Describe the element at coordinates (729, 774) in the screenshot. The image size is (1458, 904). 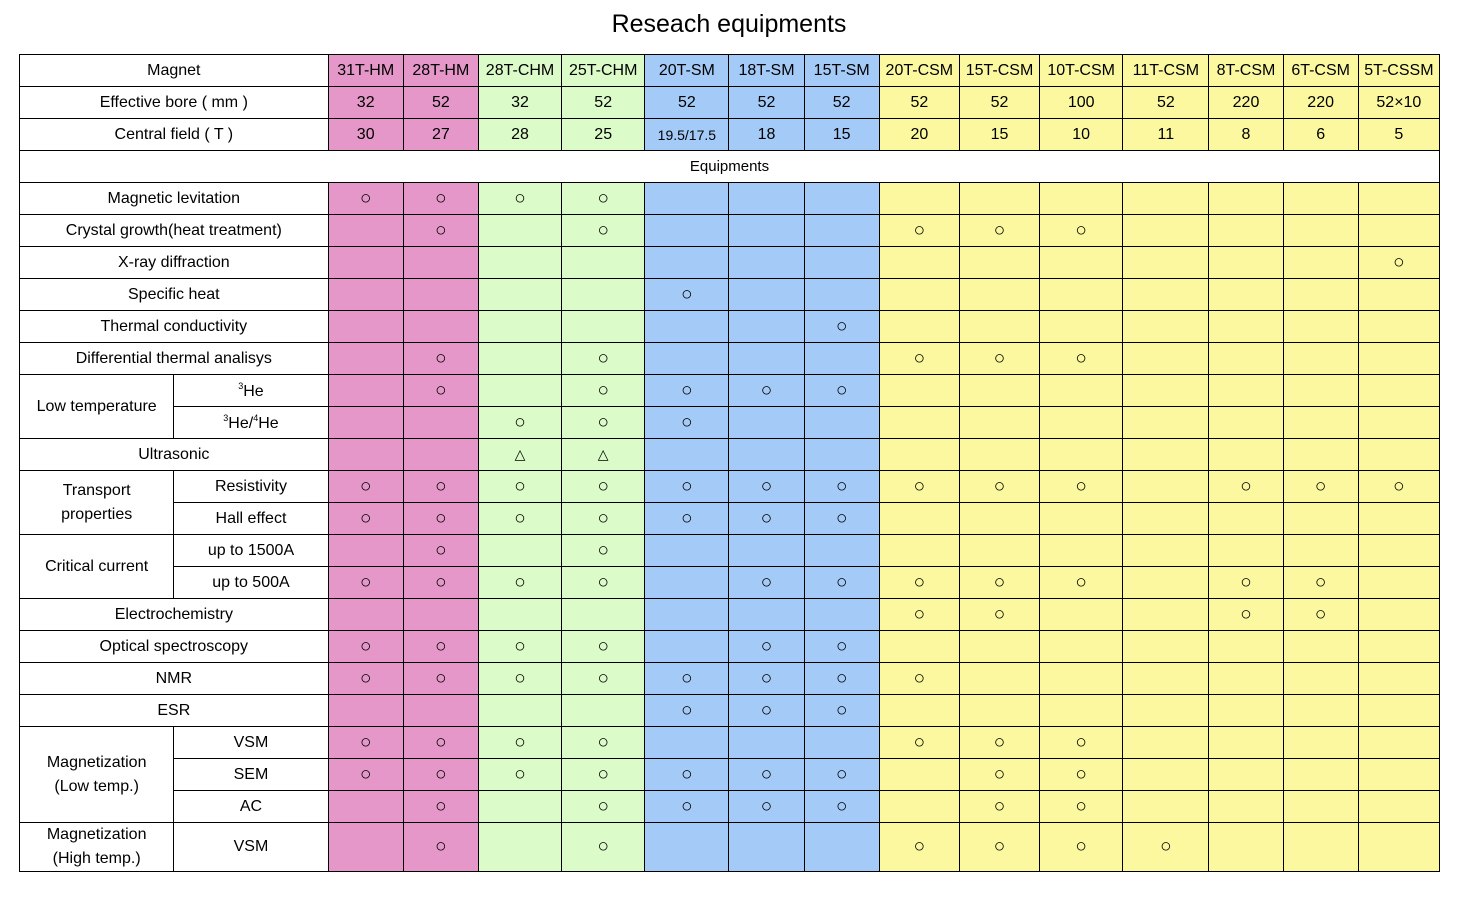
I see `equipment-row: Magnetization (Low temp.) VSM ○ ○ ○ ○ ○ ○ ○` at that location.